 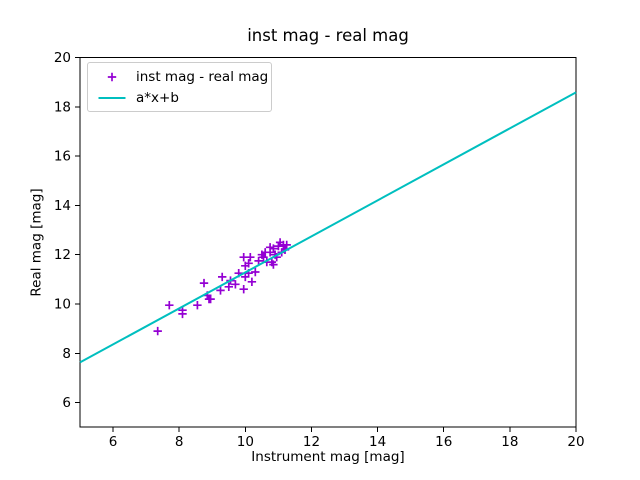 I want to click on x-tick-label: 8, so click(x=179, y=442).